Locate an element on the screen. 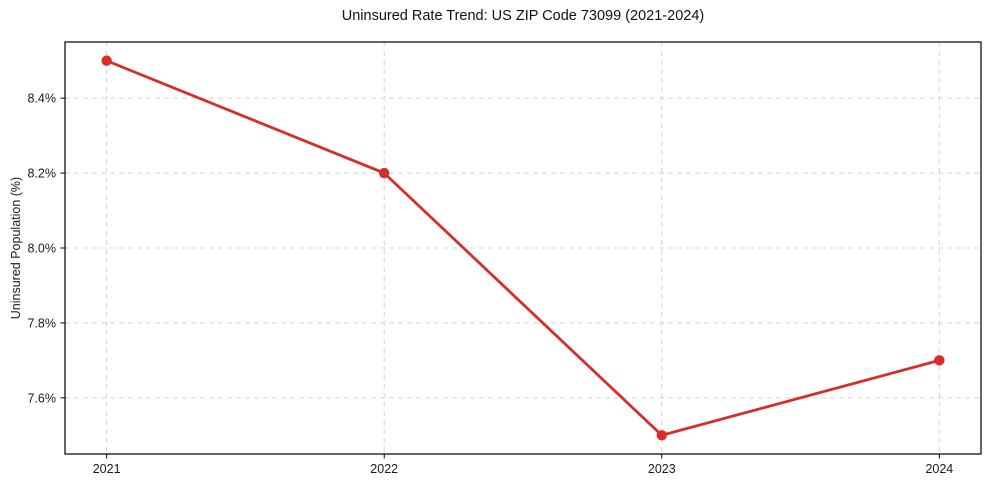 The height and width of the screenshot is (490, 989). y-tick-label: 8.2% is located at coordinates (42, 174).